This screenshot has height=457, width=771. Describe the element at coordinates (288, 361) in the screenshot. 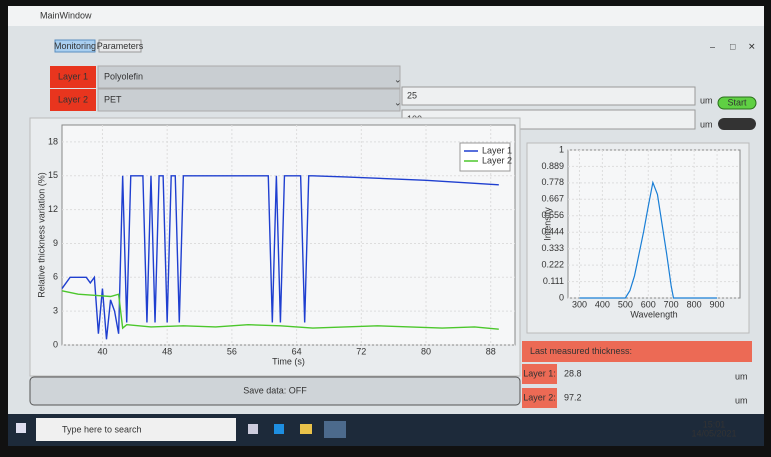

I see `x-axis-label: Time (s)` at that location.